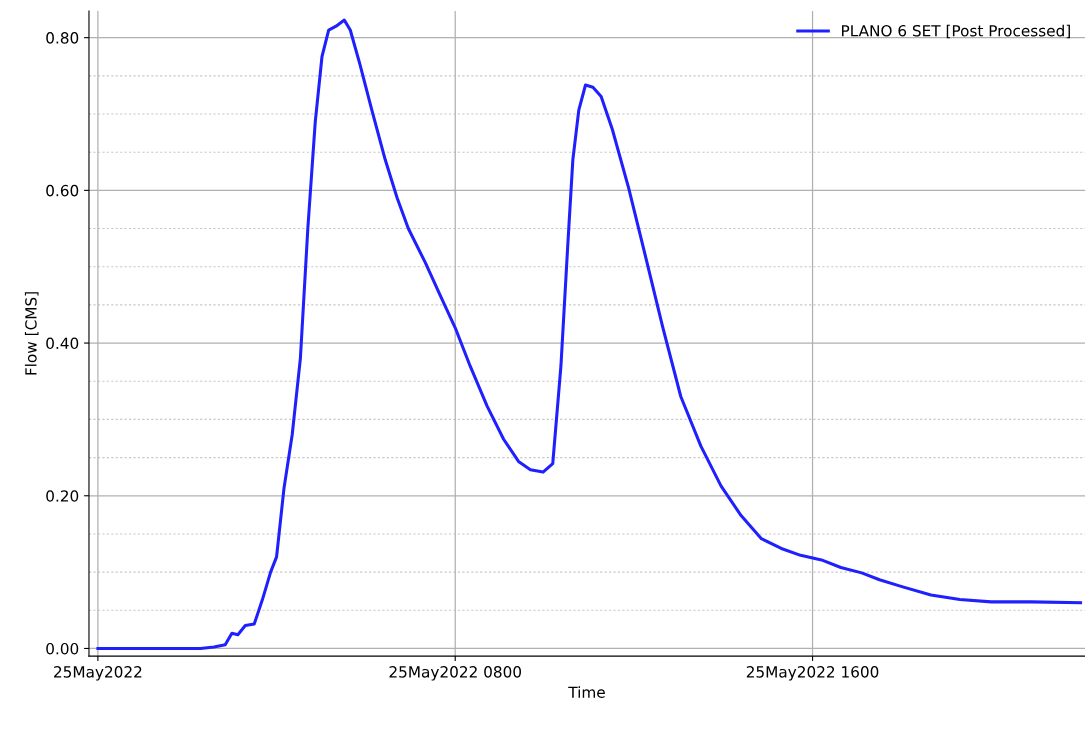 This screenshot has height=729, width=1085. I want to click on y-tick-label: 0.60, so click(62, 190).